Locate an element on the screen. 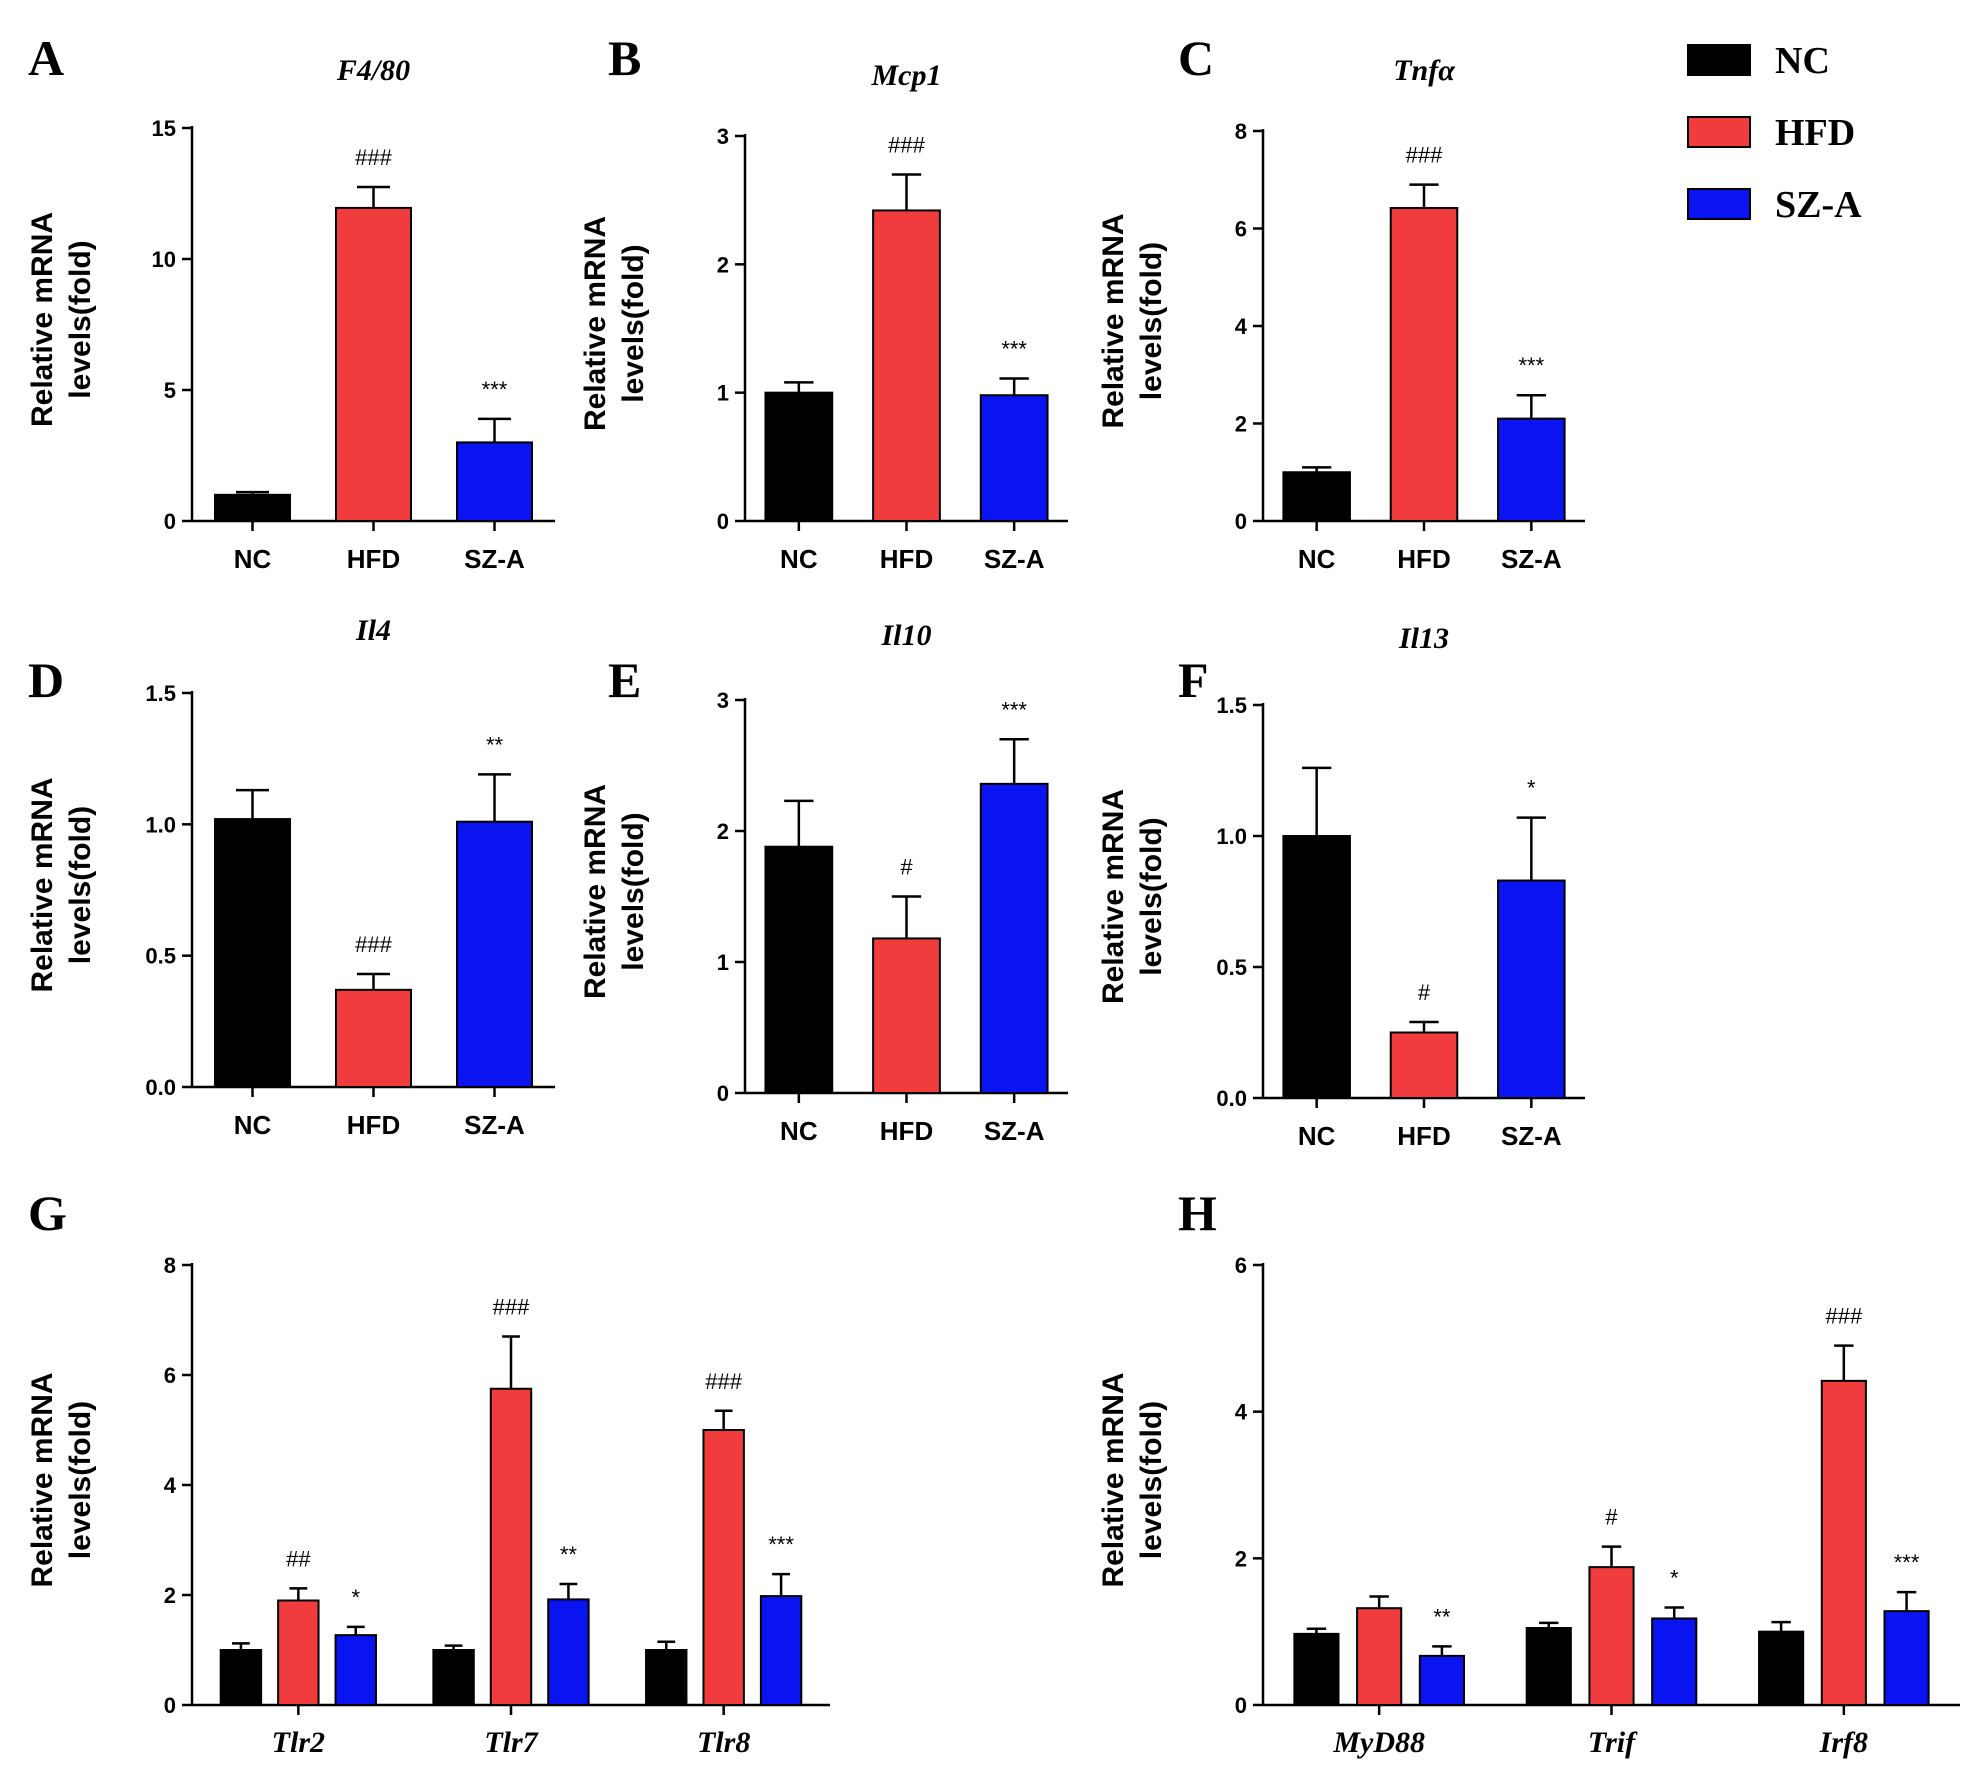  legend-label: SZ-A is located at coordinates (1818, 205).